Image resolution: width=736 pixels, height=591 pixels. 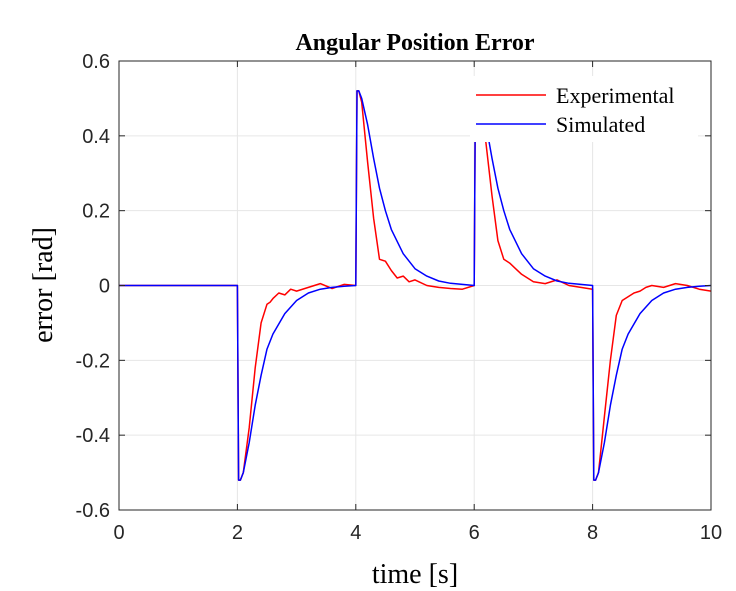 I want to click on legend: Experimental Simulated, so click(x=584, y=109).